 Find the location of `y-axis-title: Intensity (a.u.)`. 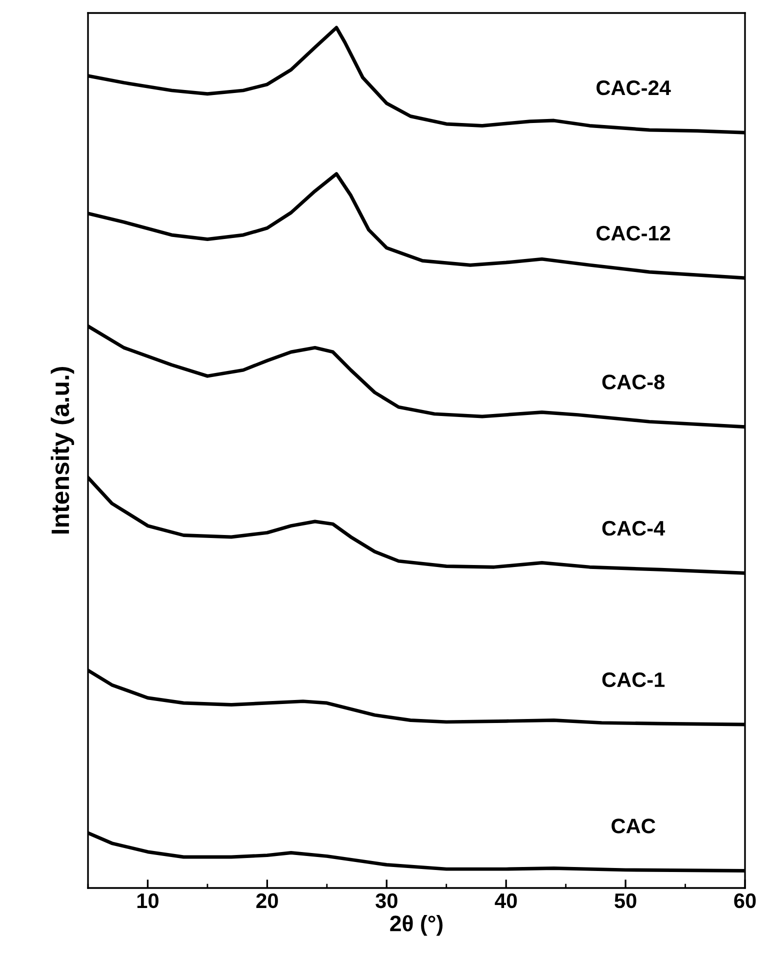

y-axis-title: Intensity (a.u.) is located at coordinates (62, 450).